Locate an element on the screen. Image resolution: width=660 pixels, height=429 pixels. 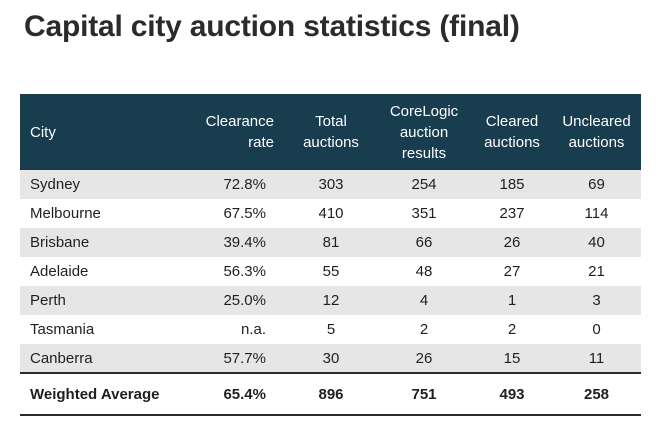
cell-cleared: 26 is located at coordinates (512, 242).